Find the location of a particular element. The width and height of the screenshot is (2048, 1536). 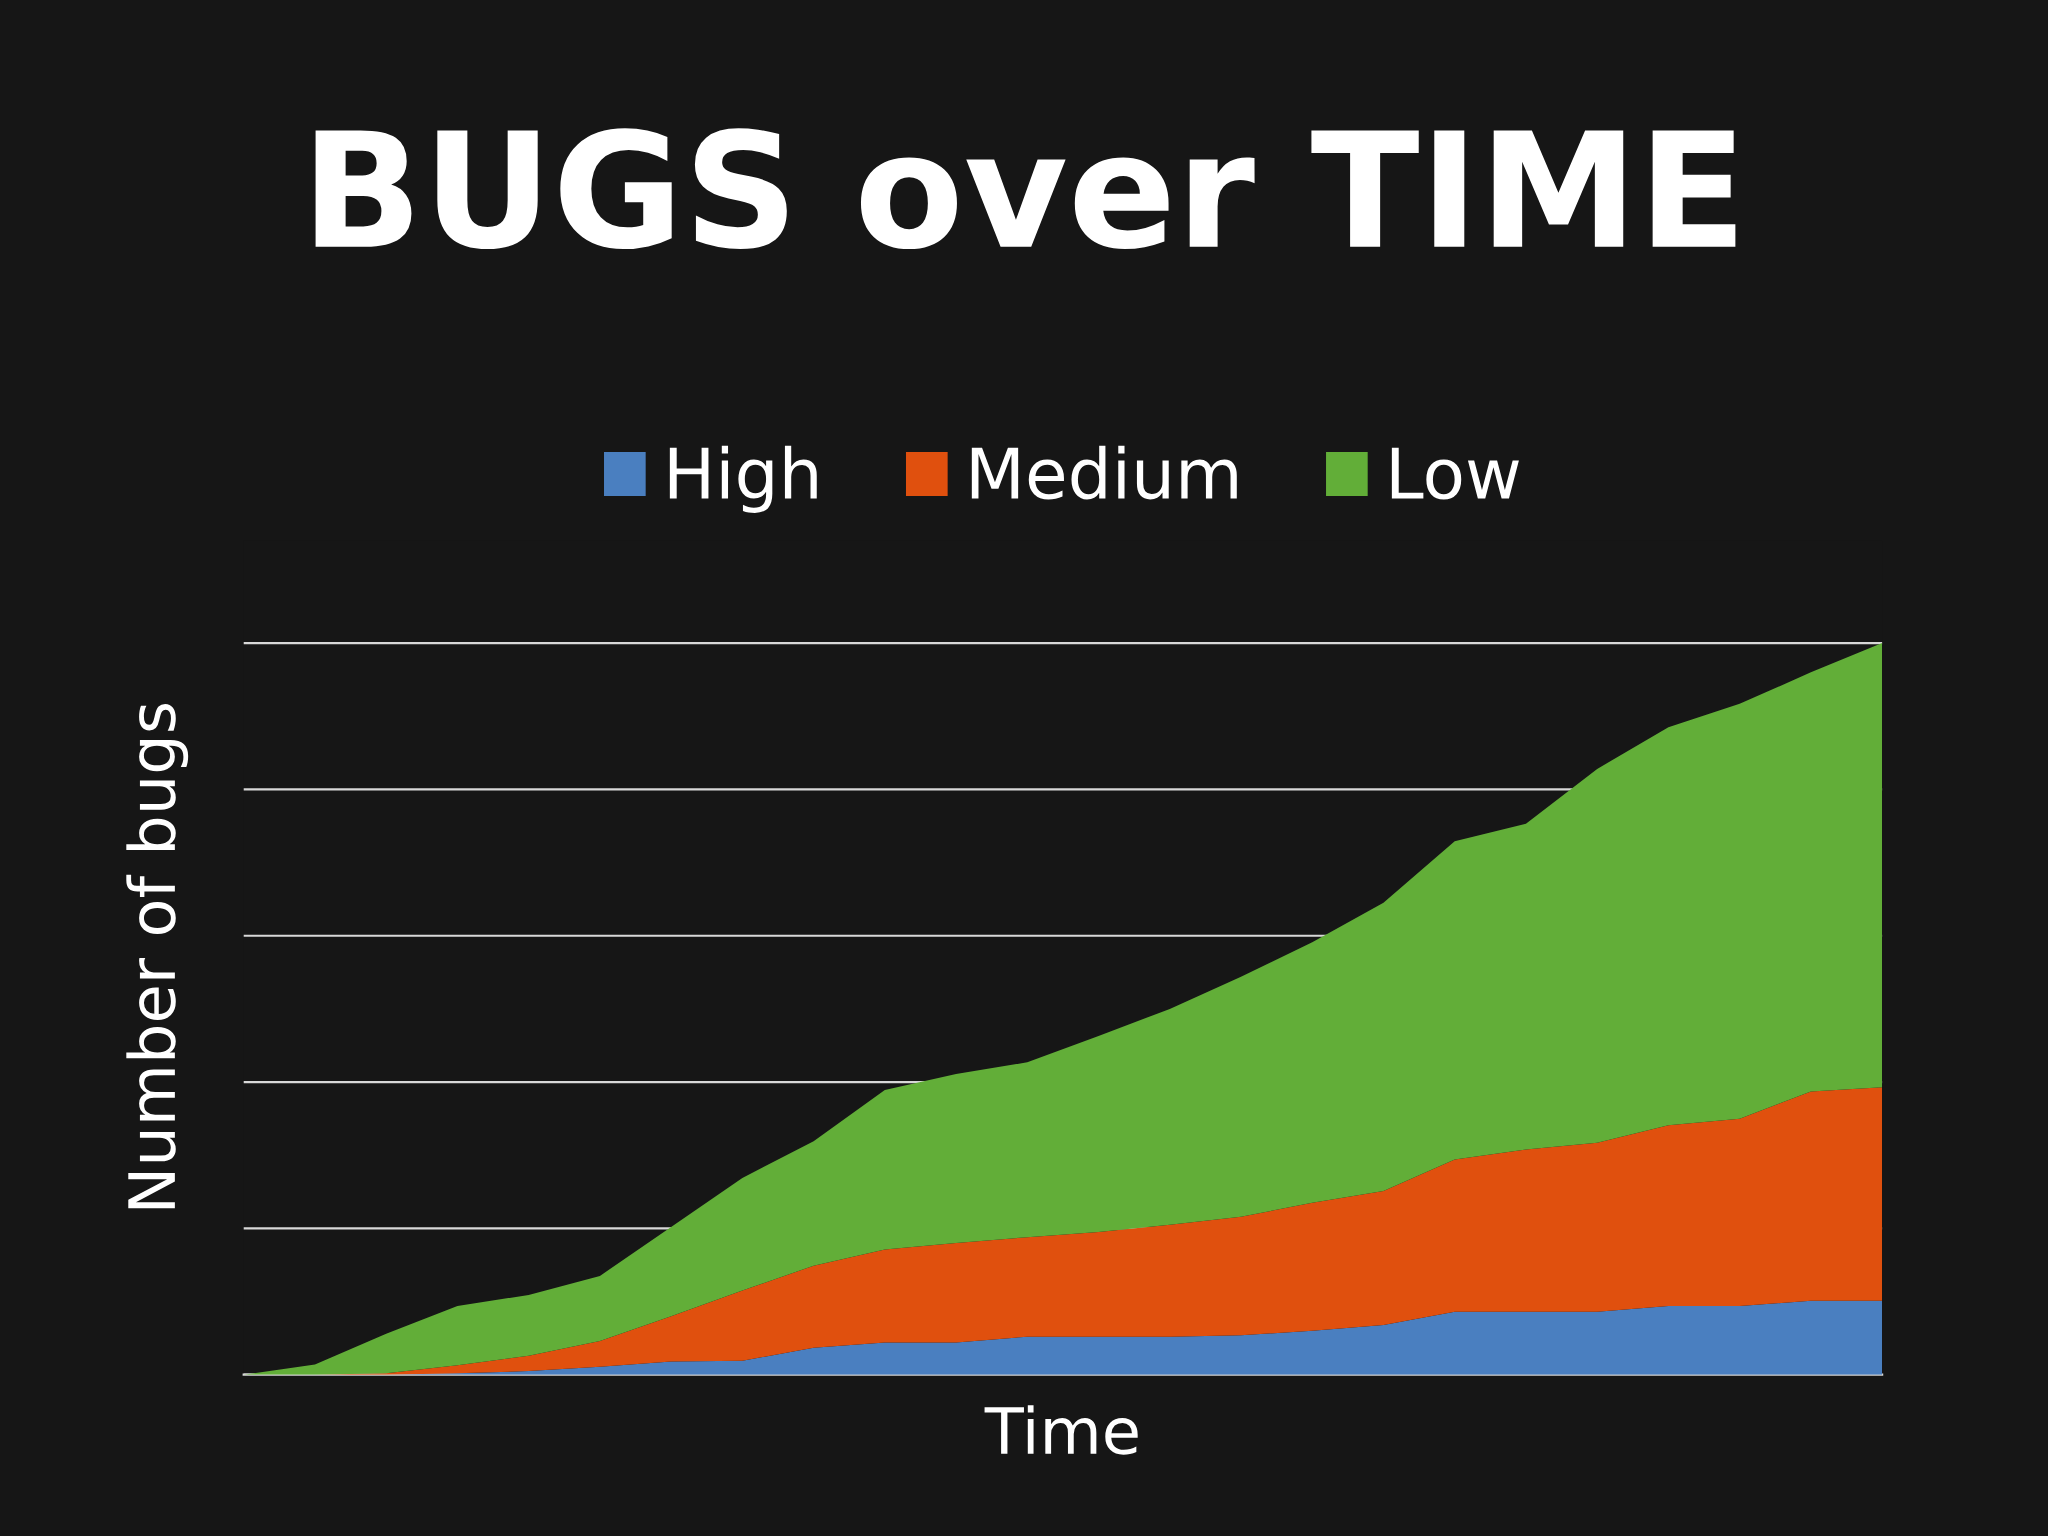

y-axis-title: Number of bugs is located at coordinates (157, 956).